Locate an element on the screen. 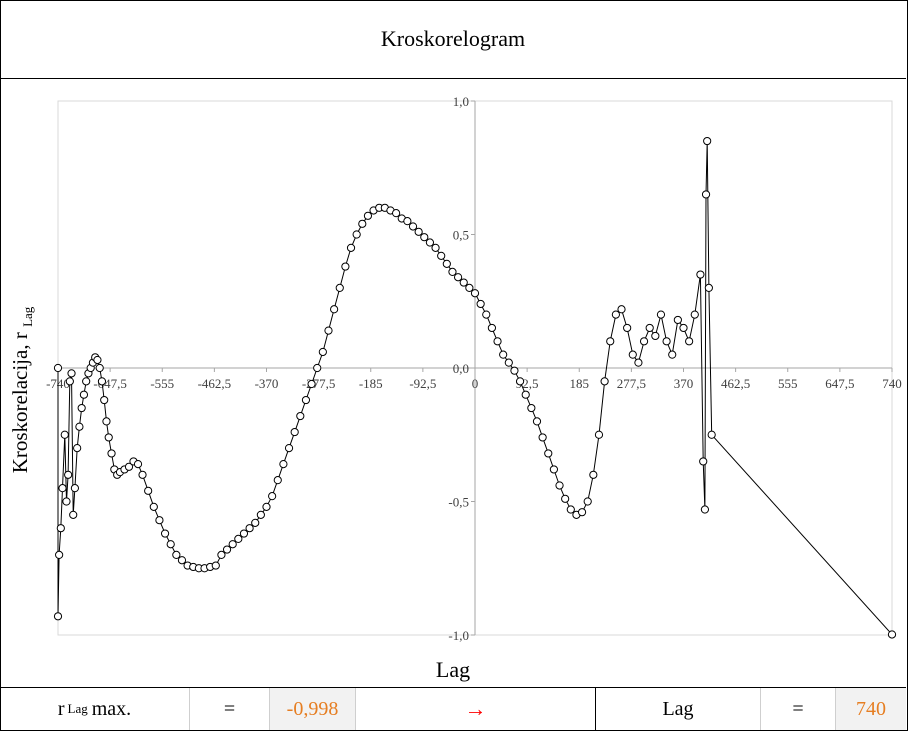 Image resolution: width=908 pixels, height=731 pixels. x-tick-label: 185 is located at coordinates (580, 383).